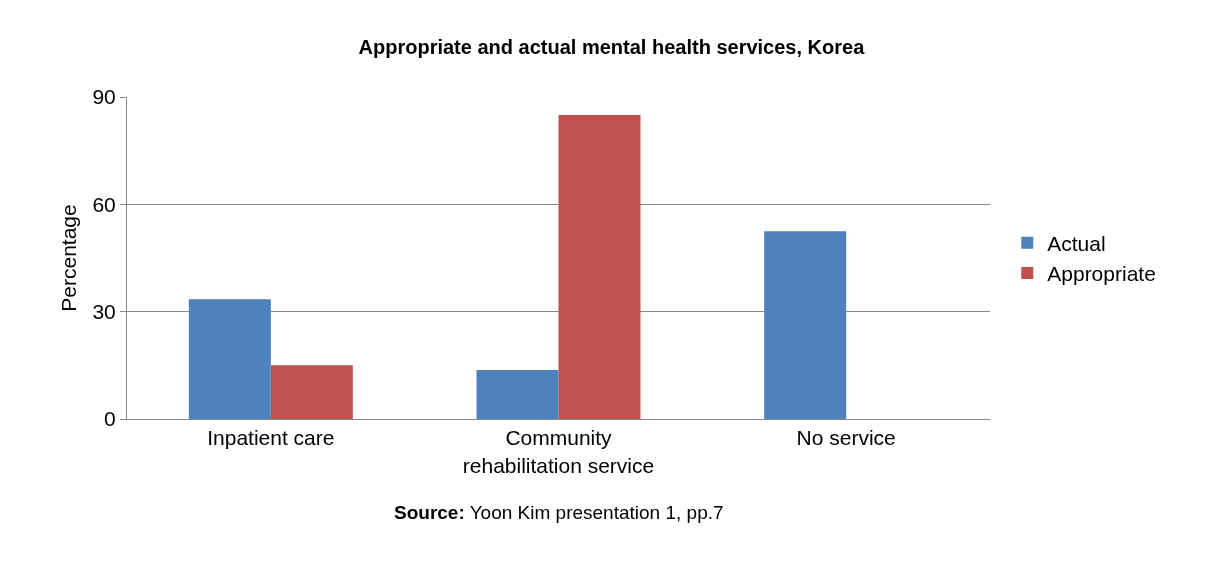  Describe the element at coordinates (104, 97) in the screenshot. I see `y-tick-label: 90` at that location.